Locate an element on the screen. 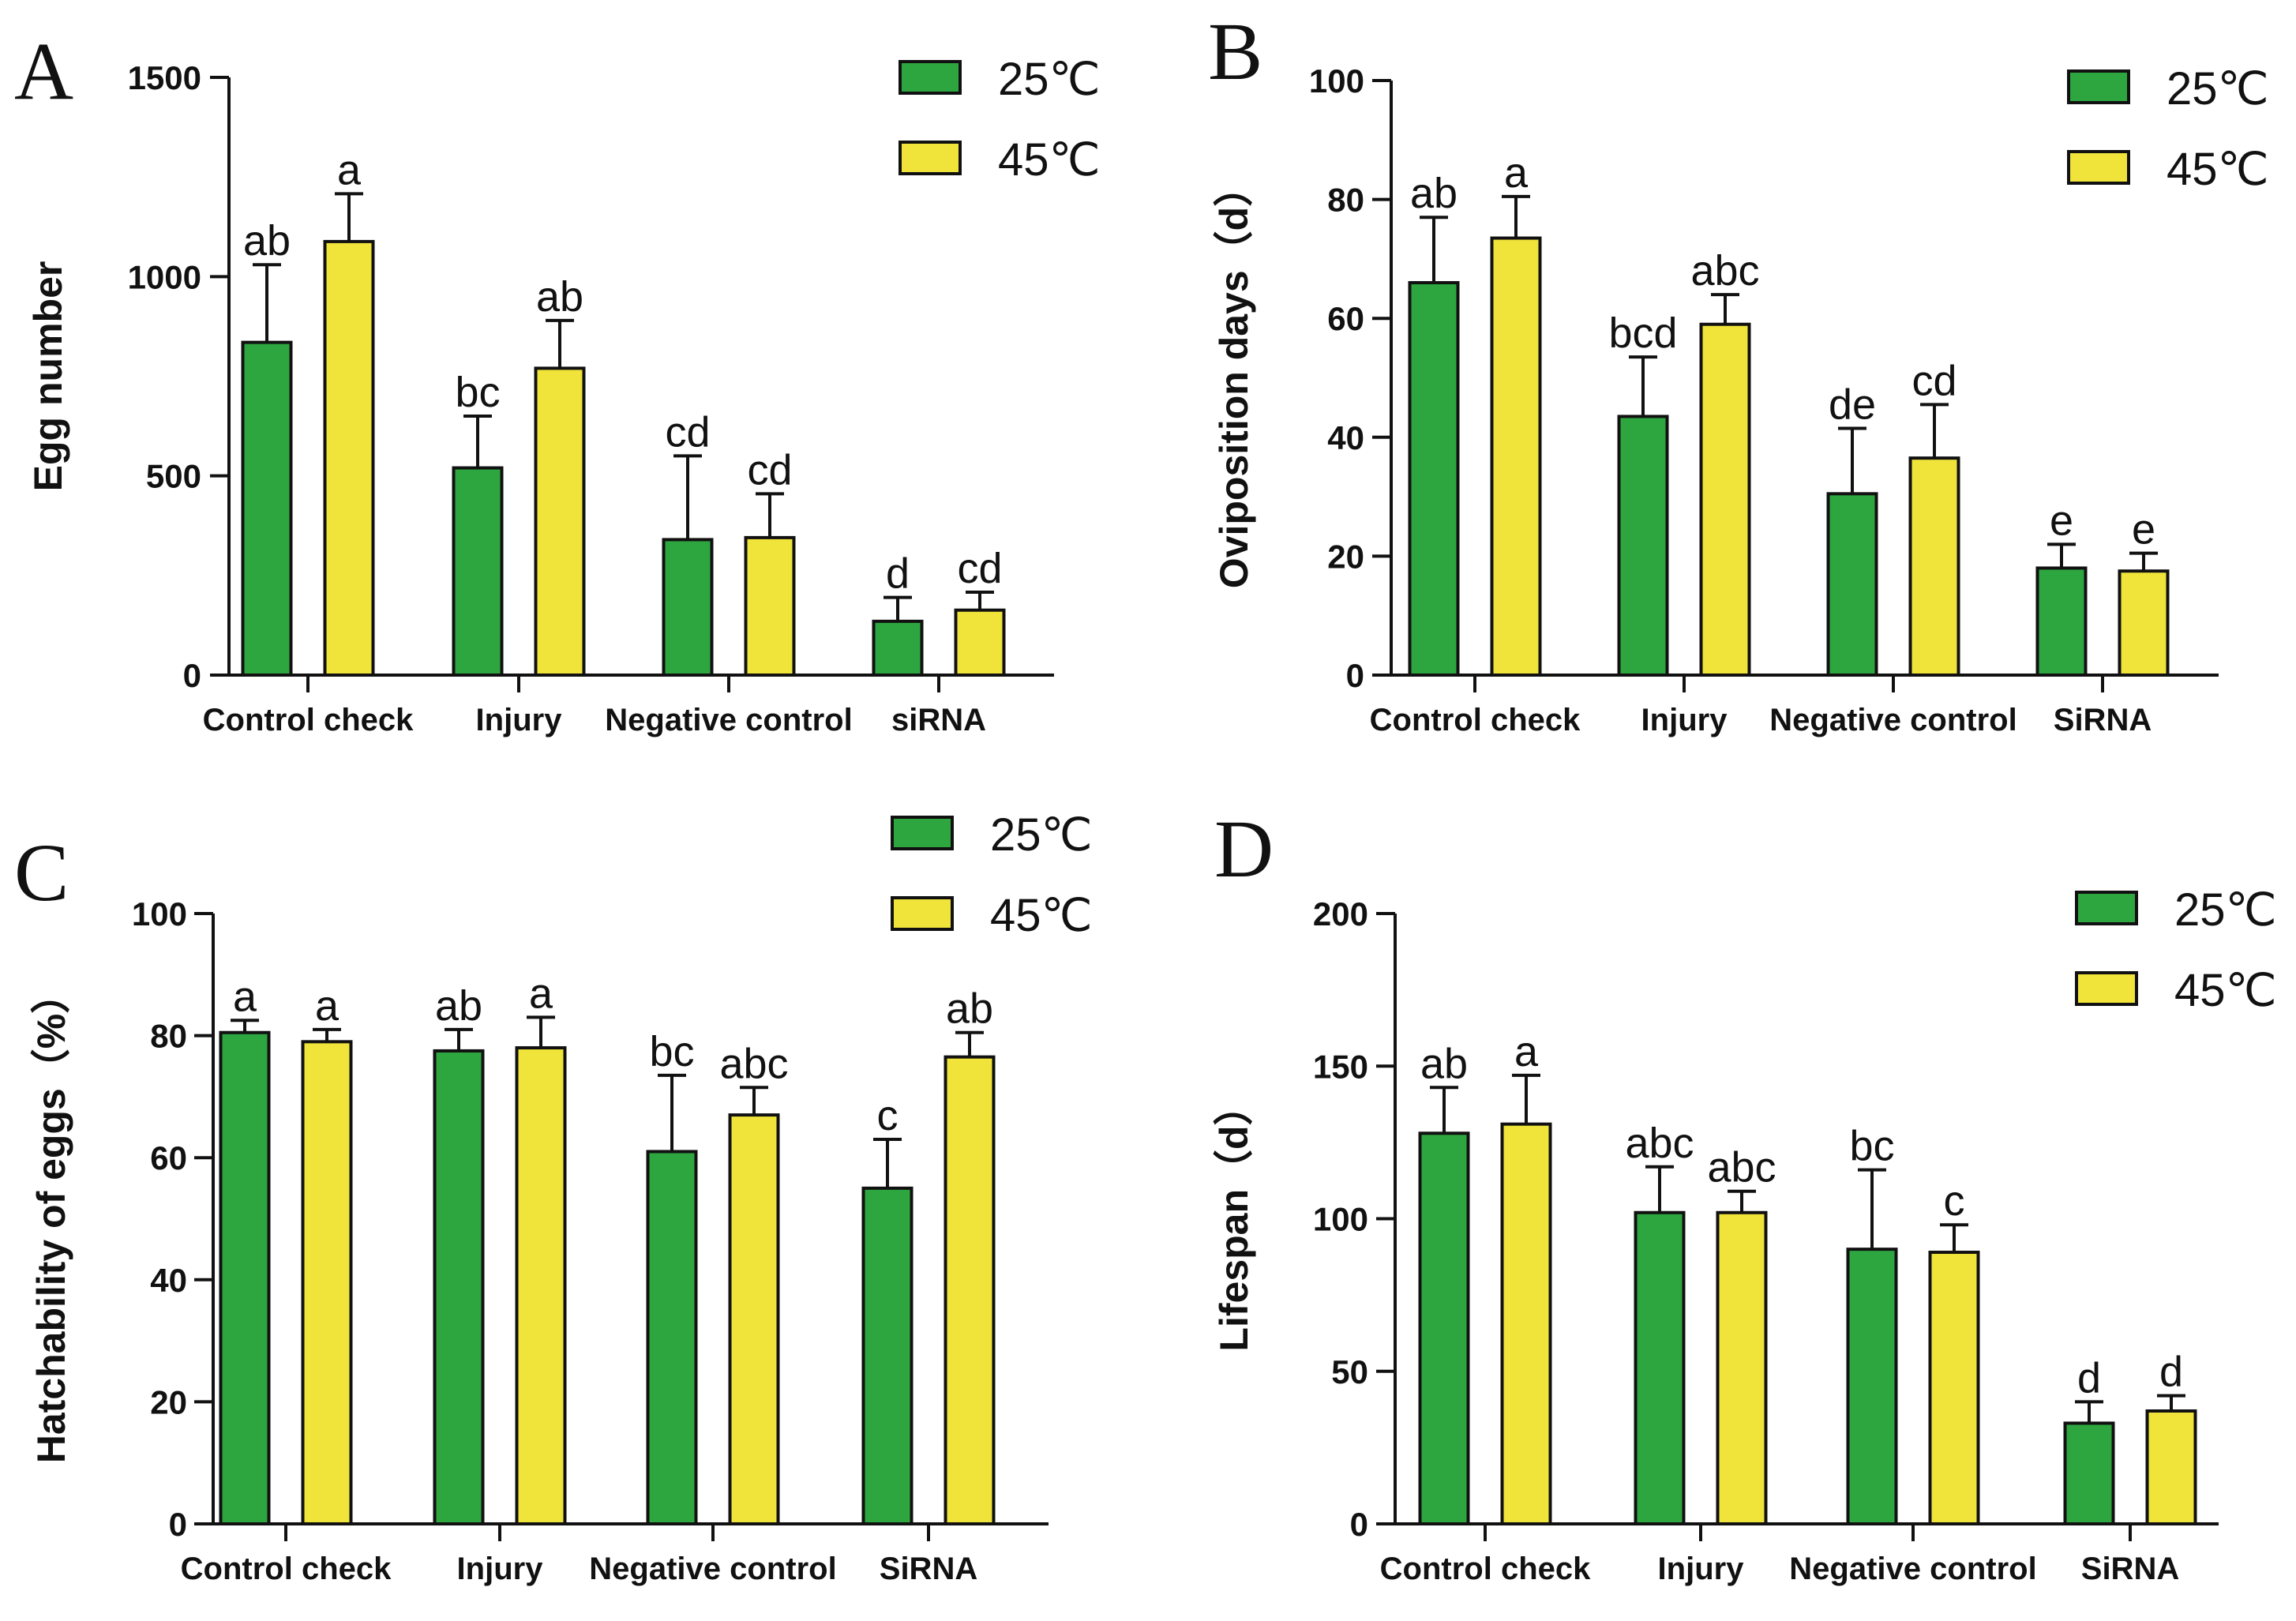 The width and height of the screenshot is (2296, 1621). y-tick-label: 500 is located at coordinates (173, 476).